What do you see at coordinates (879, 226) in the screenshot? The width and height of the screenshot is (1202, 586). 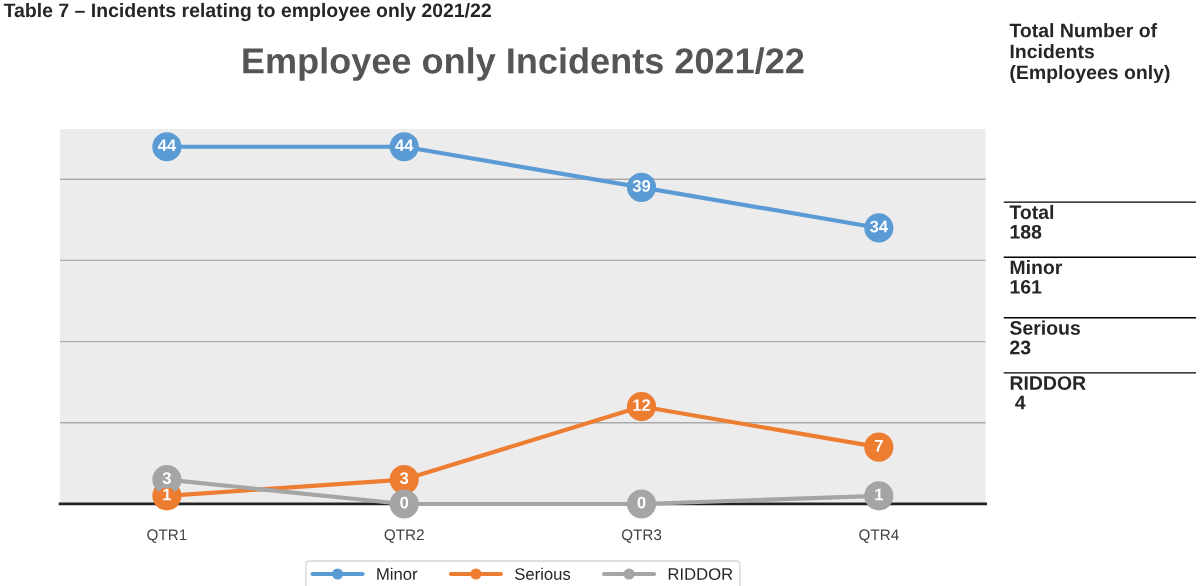 I see `data-label: 34` at bounding box center [879, 226].